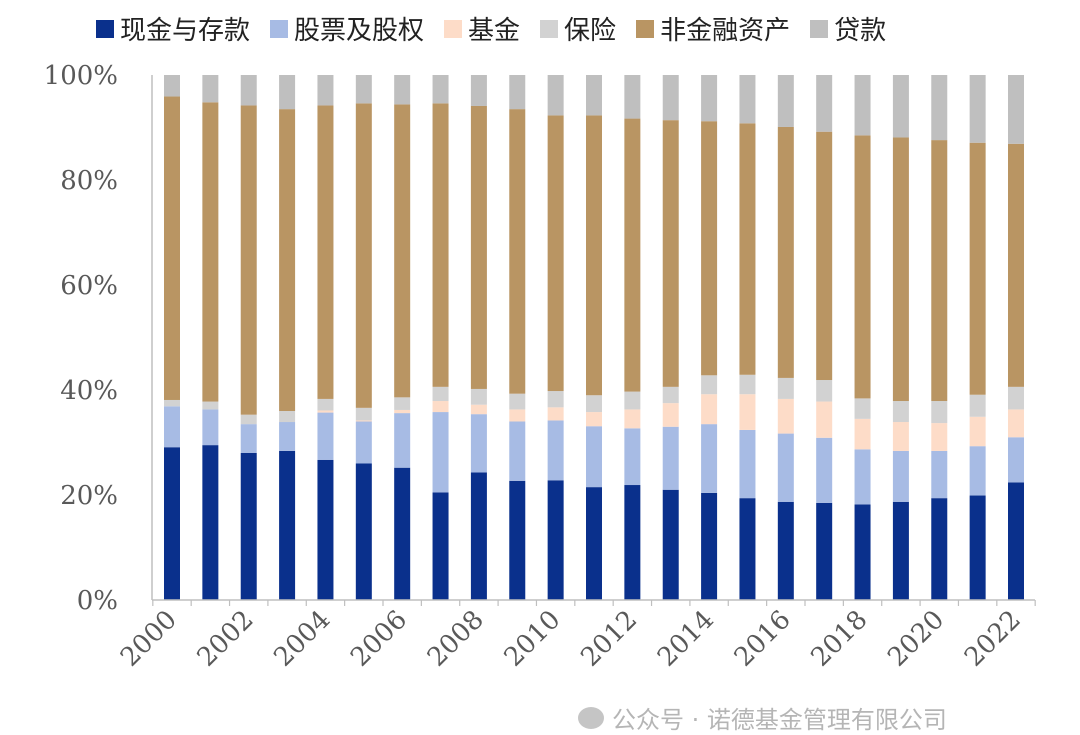  I want to click on x-tick-label: 2012, so click(609, 639).